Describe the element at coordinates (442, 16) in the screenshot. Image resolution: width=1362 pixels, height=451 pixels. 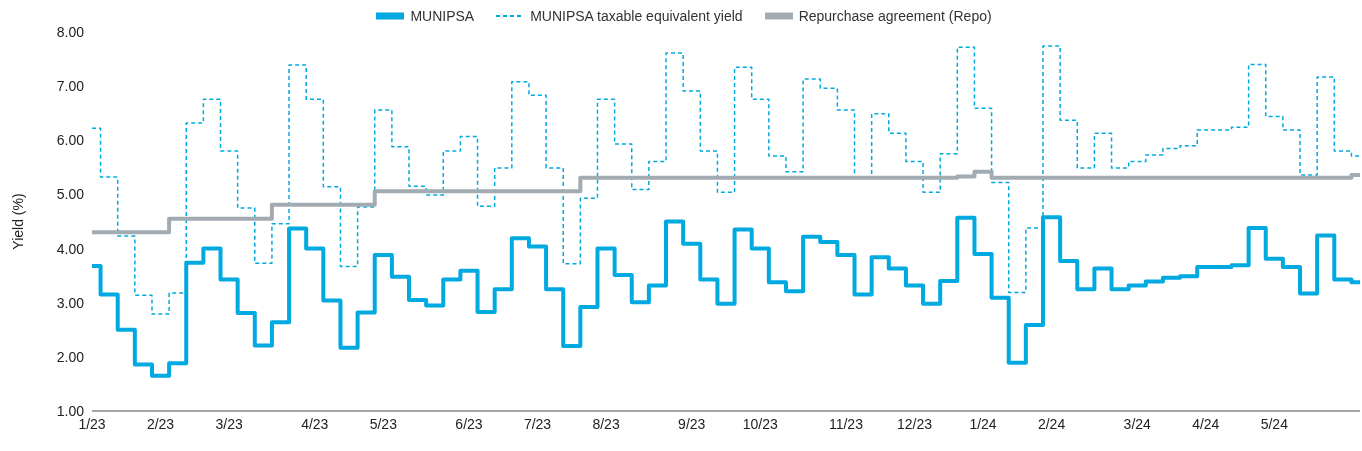
I see `legend-label: MUNIPSA` at that location.